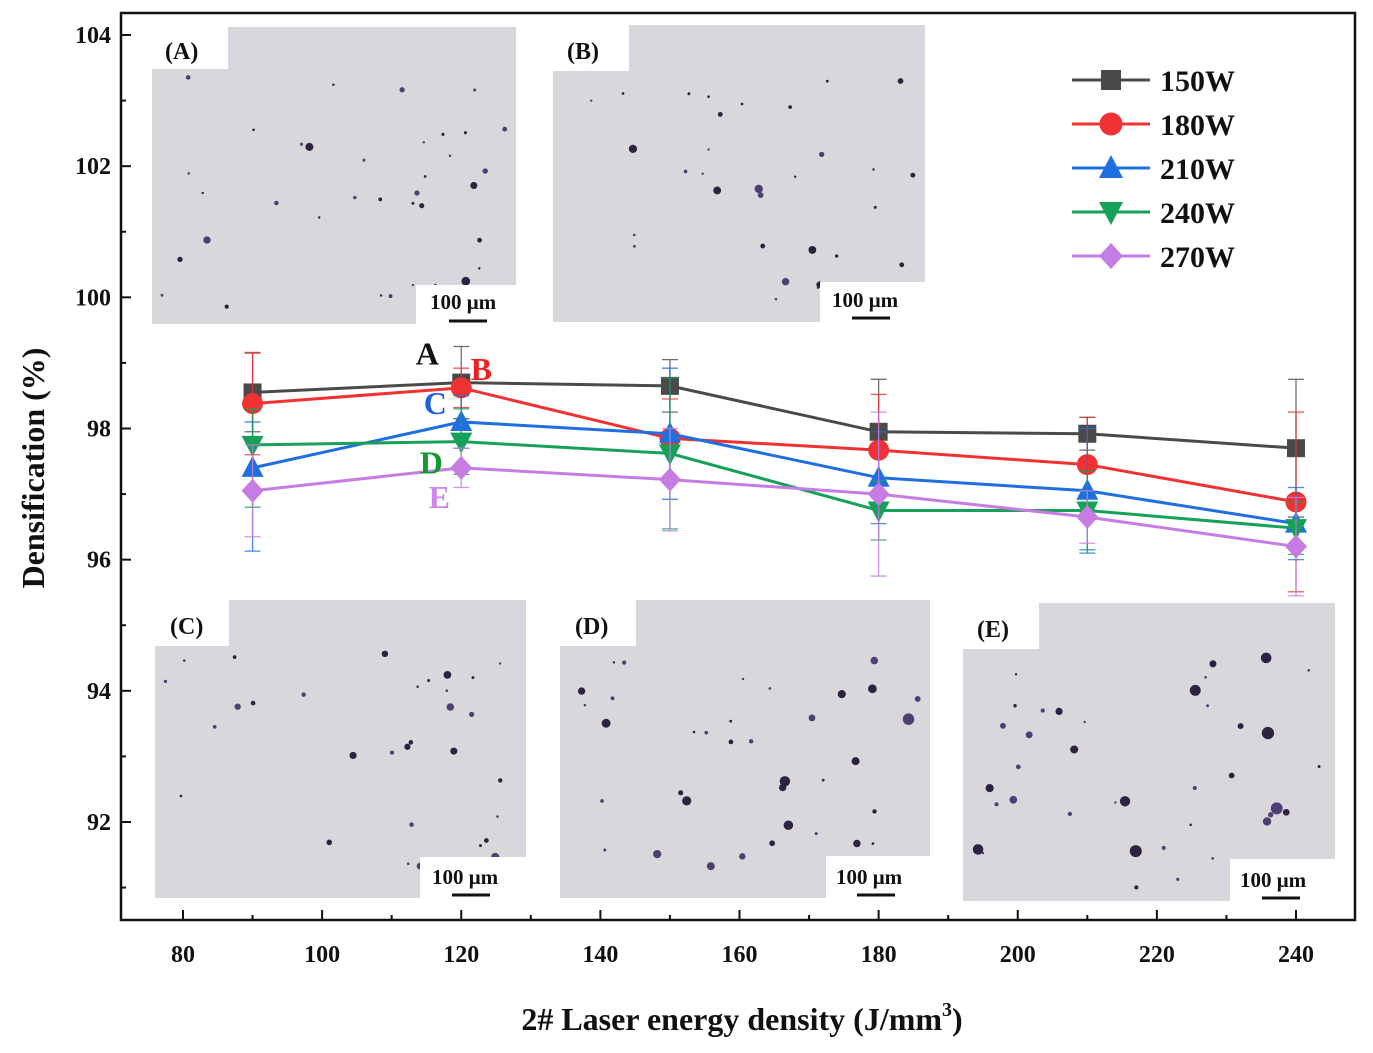  What do you see at coordinates (745, 749) in the screenshot?
I see `micrograph-d: (D) 100 μm` at bounding box center [745, 749].